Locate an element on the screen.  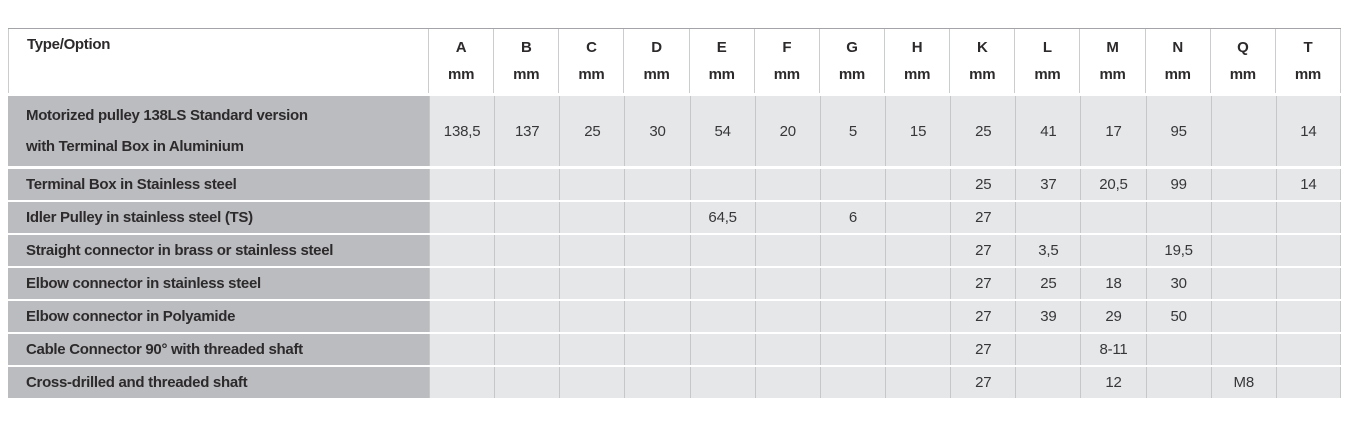
row-label-line: with Terminal Box in Aluminium is located at coordinates (135, 146).